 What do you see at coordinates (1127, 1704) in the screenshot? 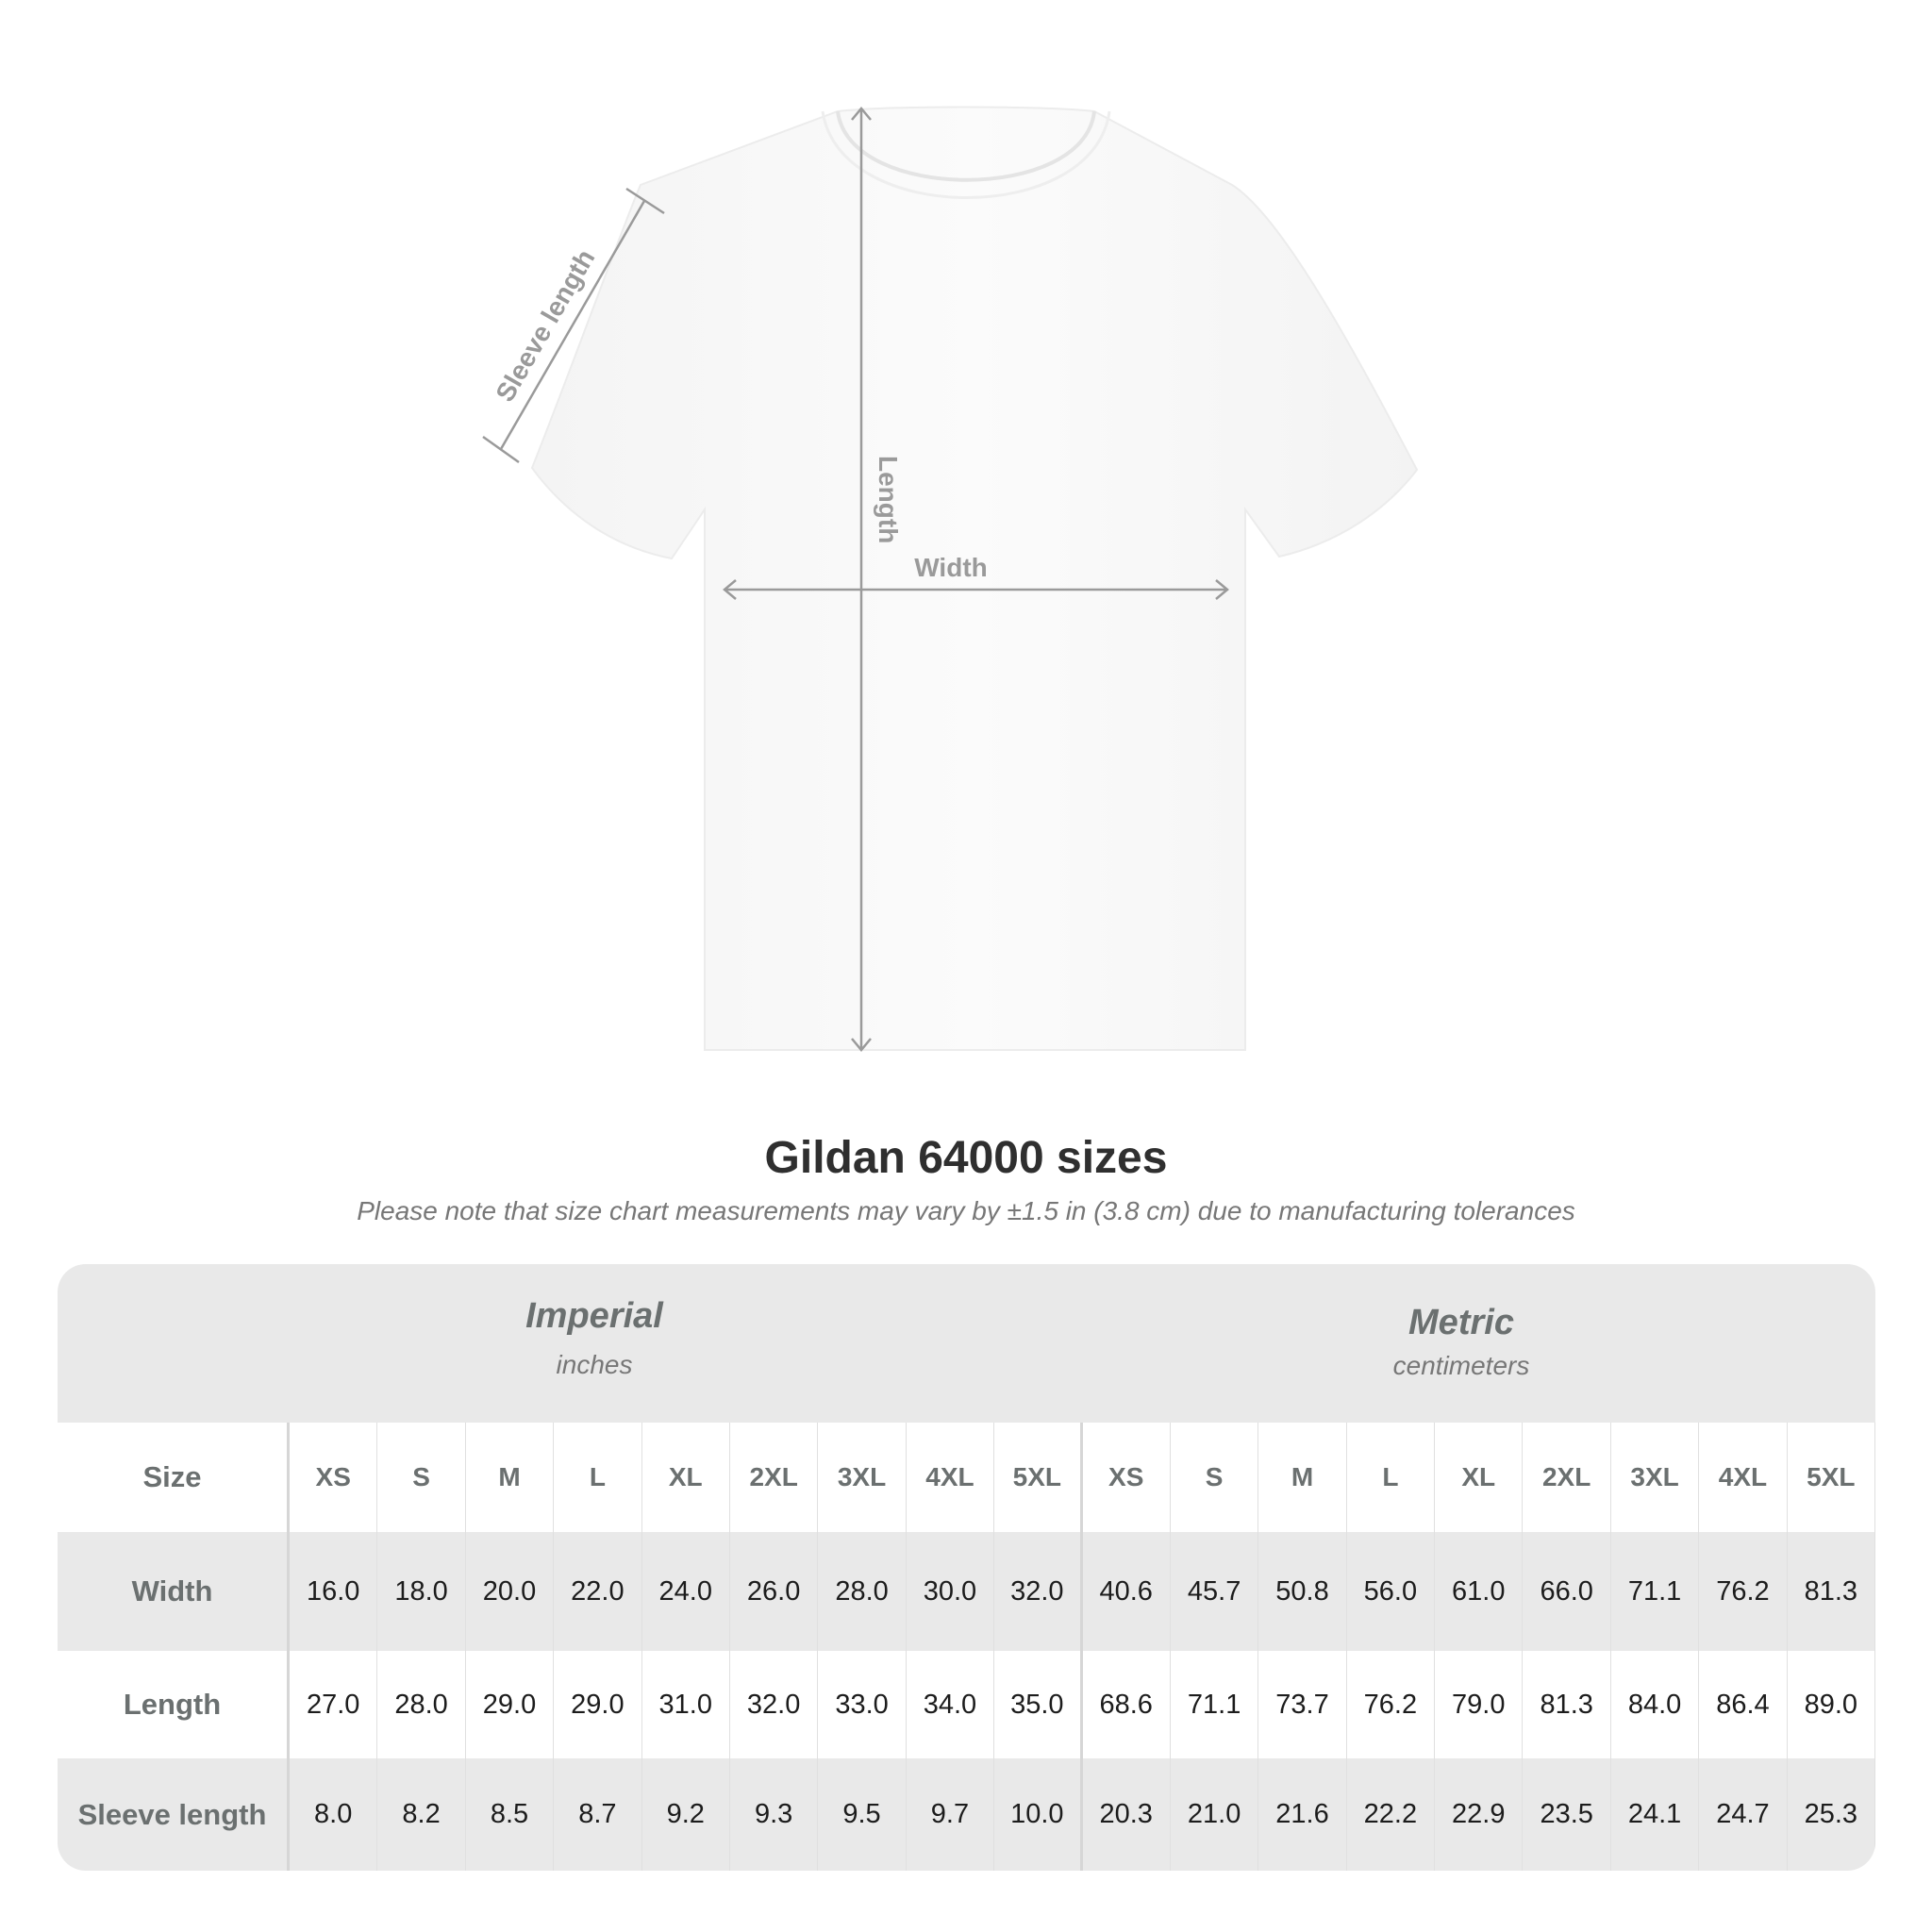
I see `table-cell: 68.6` at bounding box center [1127, 1704].